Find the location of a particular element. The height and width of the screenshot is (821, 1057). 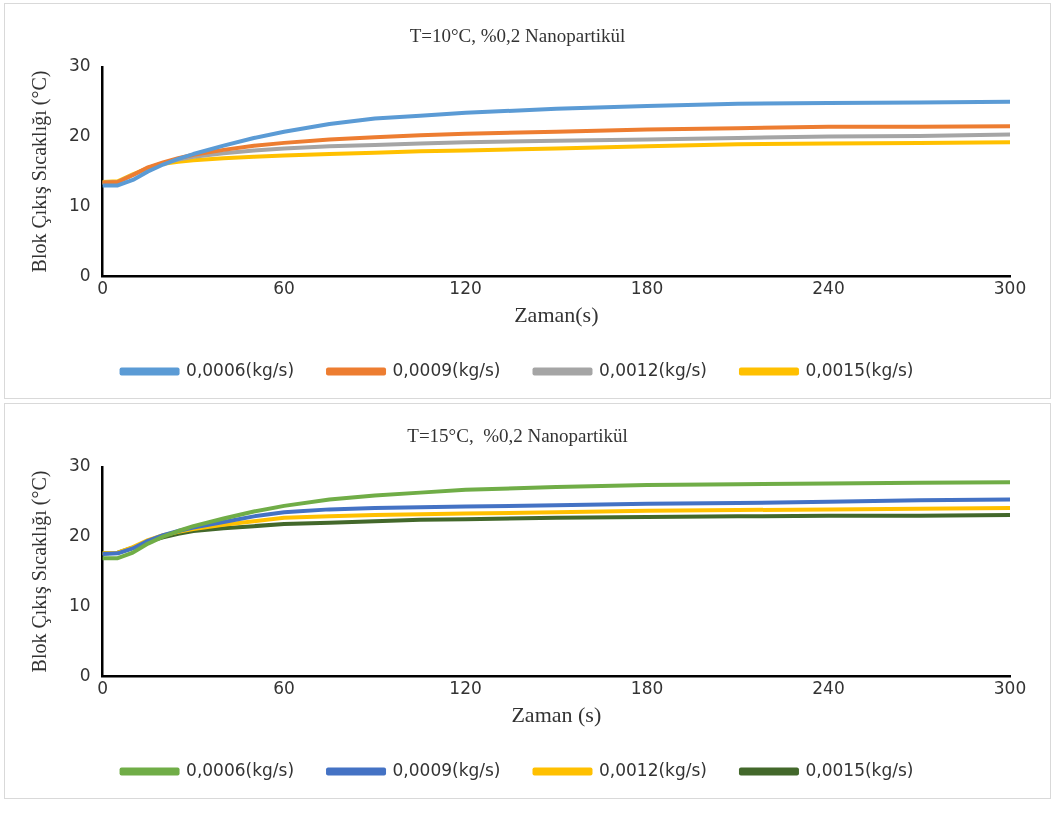

x-axis-title: Zaman(s) is located at coordinates (556, 314).